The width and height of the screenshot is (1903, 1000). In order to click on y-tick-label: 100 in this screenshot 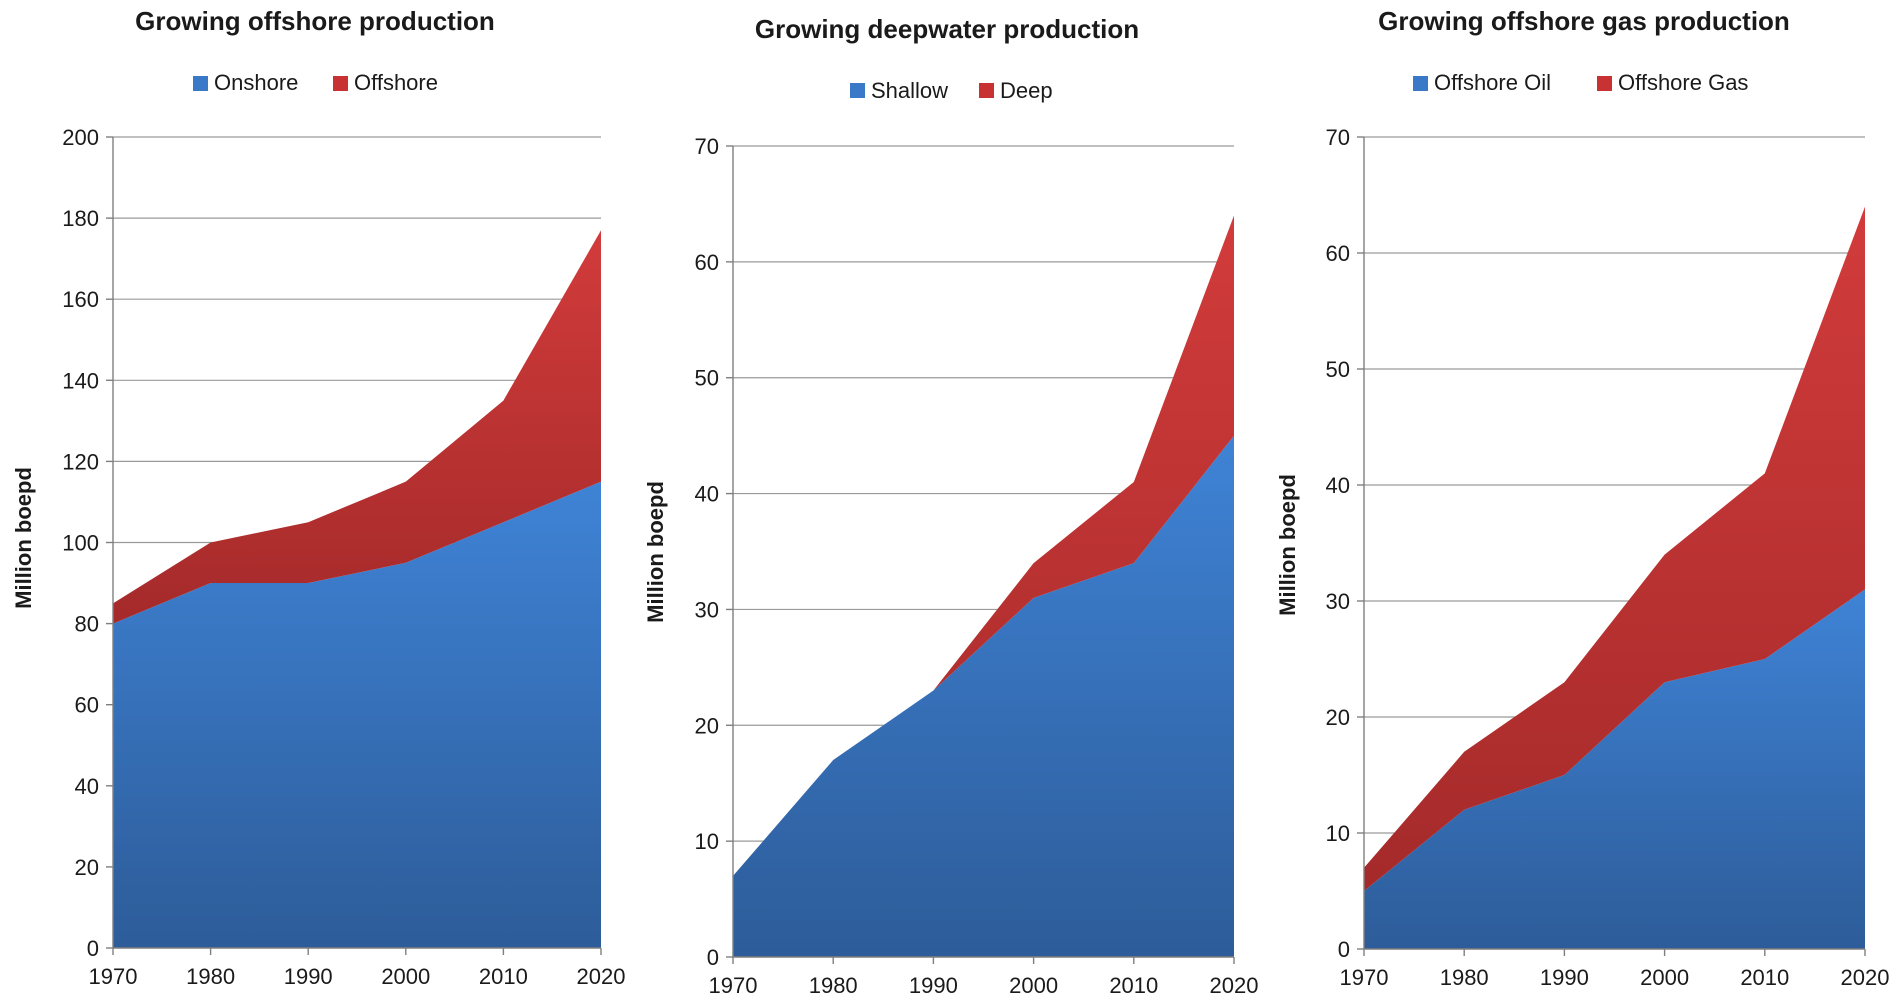, I will do `click(80, 543)`.